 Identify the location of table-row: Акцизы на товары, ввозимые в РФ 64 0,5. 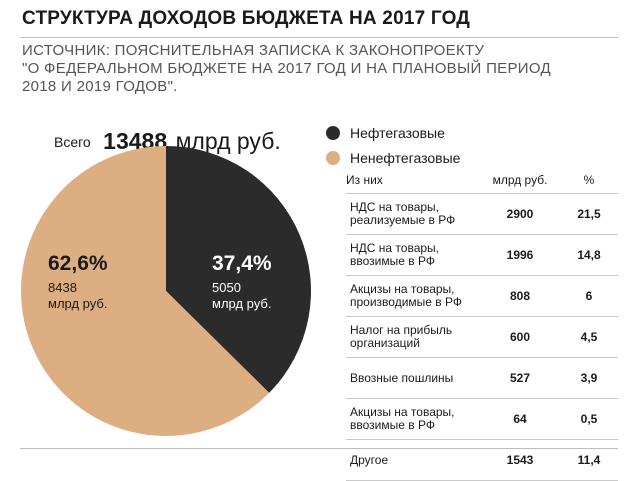
(482, 419).